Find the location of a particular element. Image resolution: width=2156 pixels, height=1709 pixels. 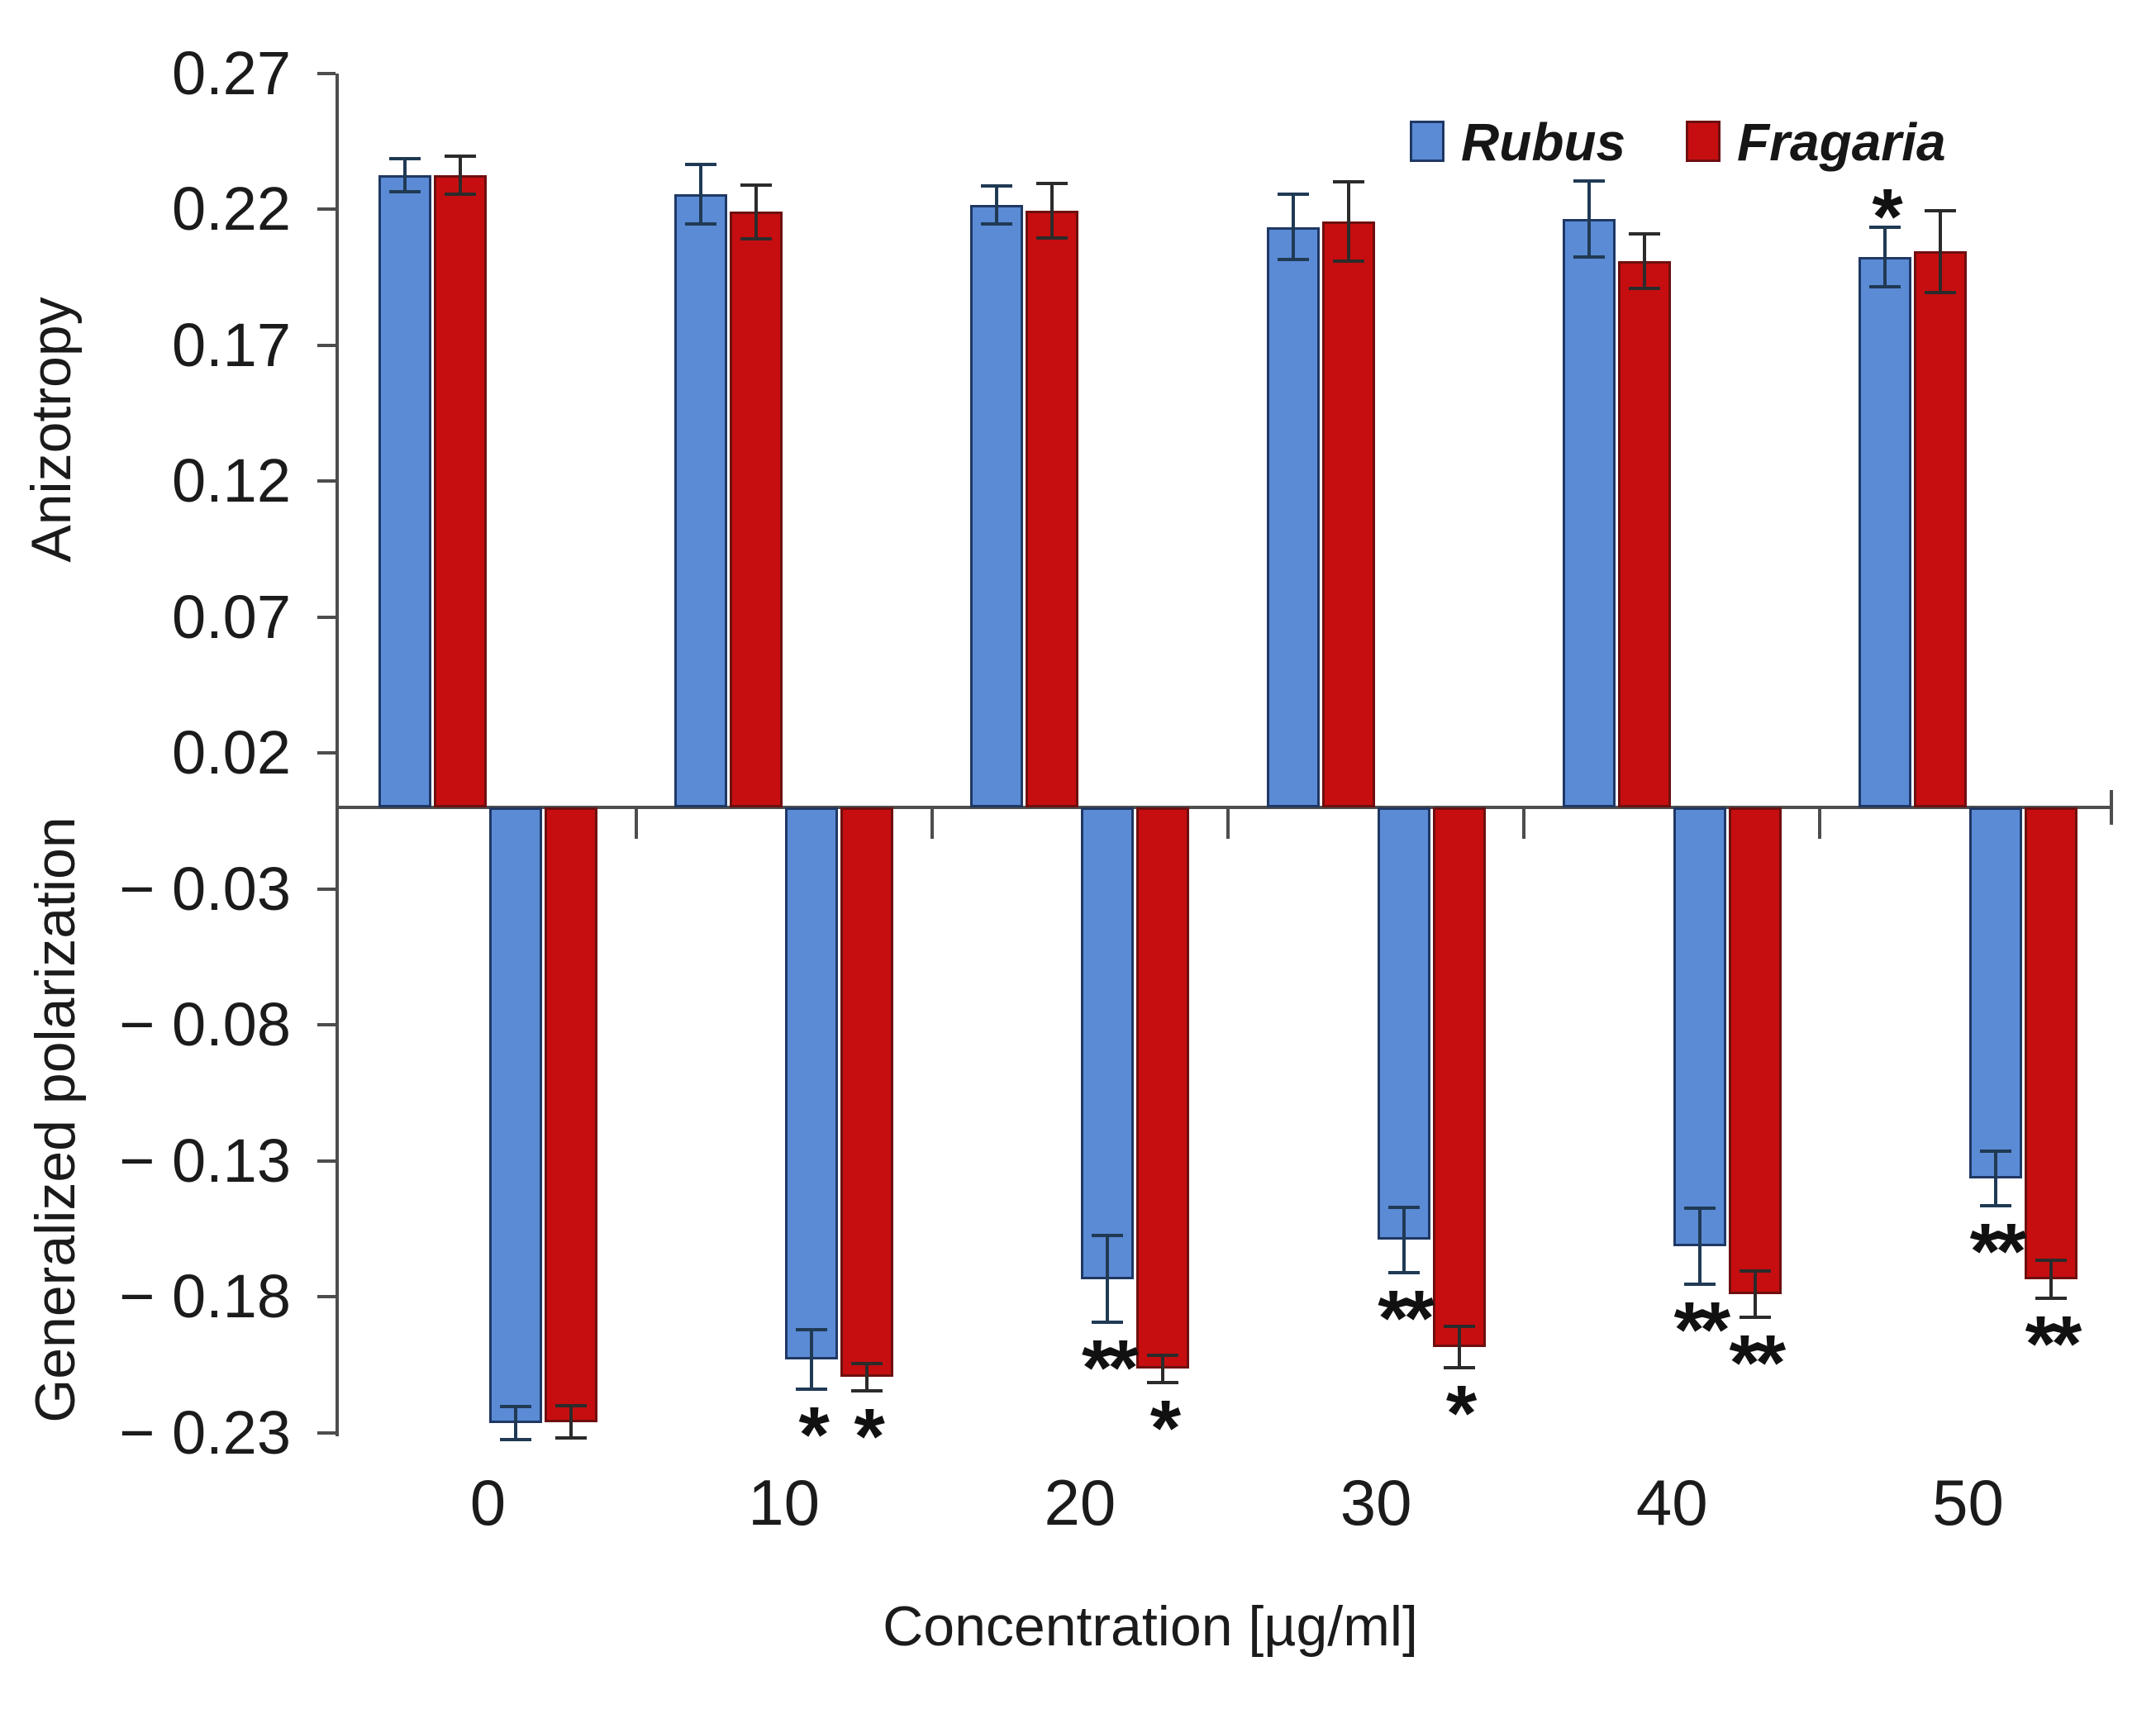

y-tick-label: − 0.13 is located at coordinates (205, 1160).